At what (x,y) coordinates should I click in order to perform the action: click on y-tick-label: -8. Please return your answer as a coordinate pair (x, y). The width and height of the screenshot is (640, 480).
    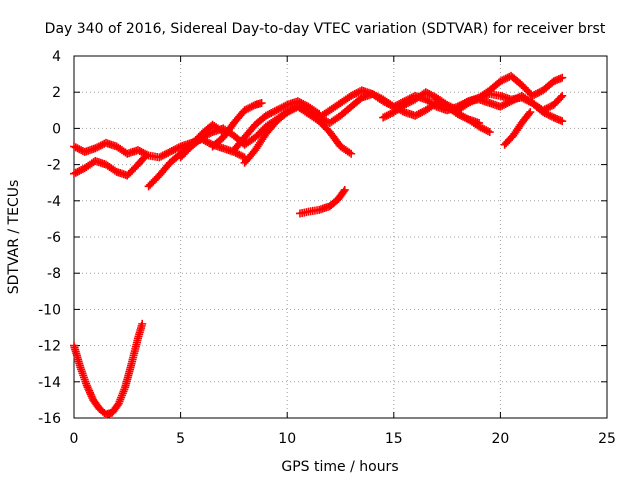
    Looking at the image, I should click on (54, 274).